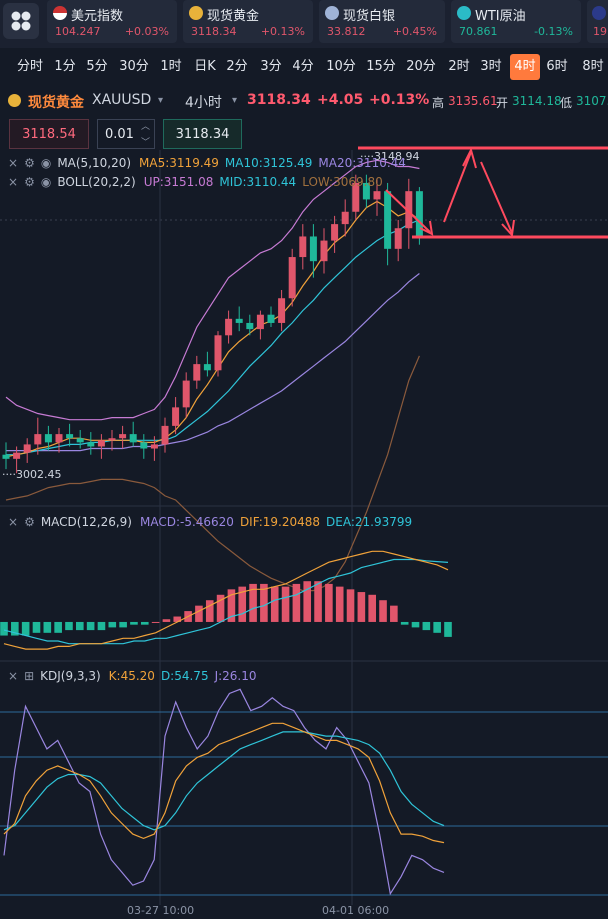  Describe the element at coordinates (341, 66) in the screenshot. I see `timeframe-9: 10分` at that location.